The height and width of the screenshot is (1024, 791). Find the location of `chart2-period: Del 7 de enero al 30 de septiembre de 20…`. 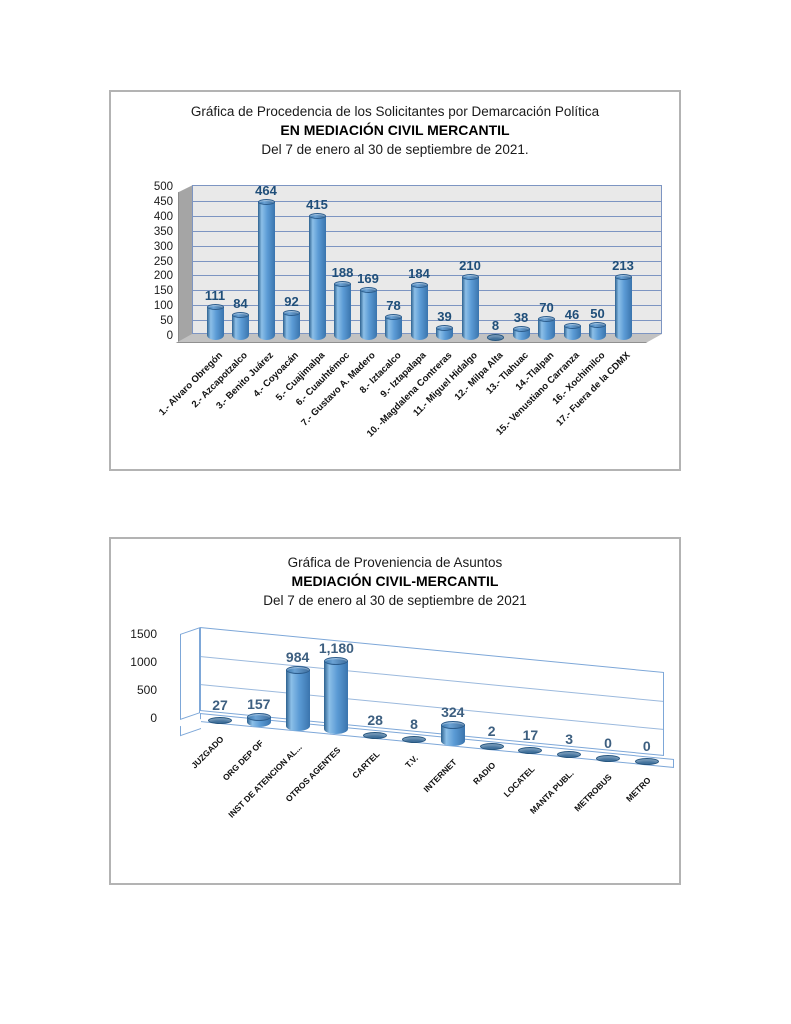

chart2-period: Del 7 de enero al 30 de septiembre de 20… is located at coordinates (395, 600).